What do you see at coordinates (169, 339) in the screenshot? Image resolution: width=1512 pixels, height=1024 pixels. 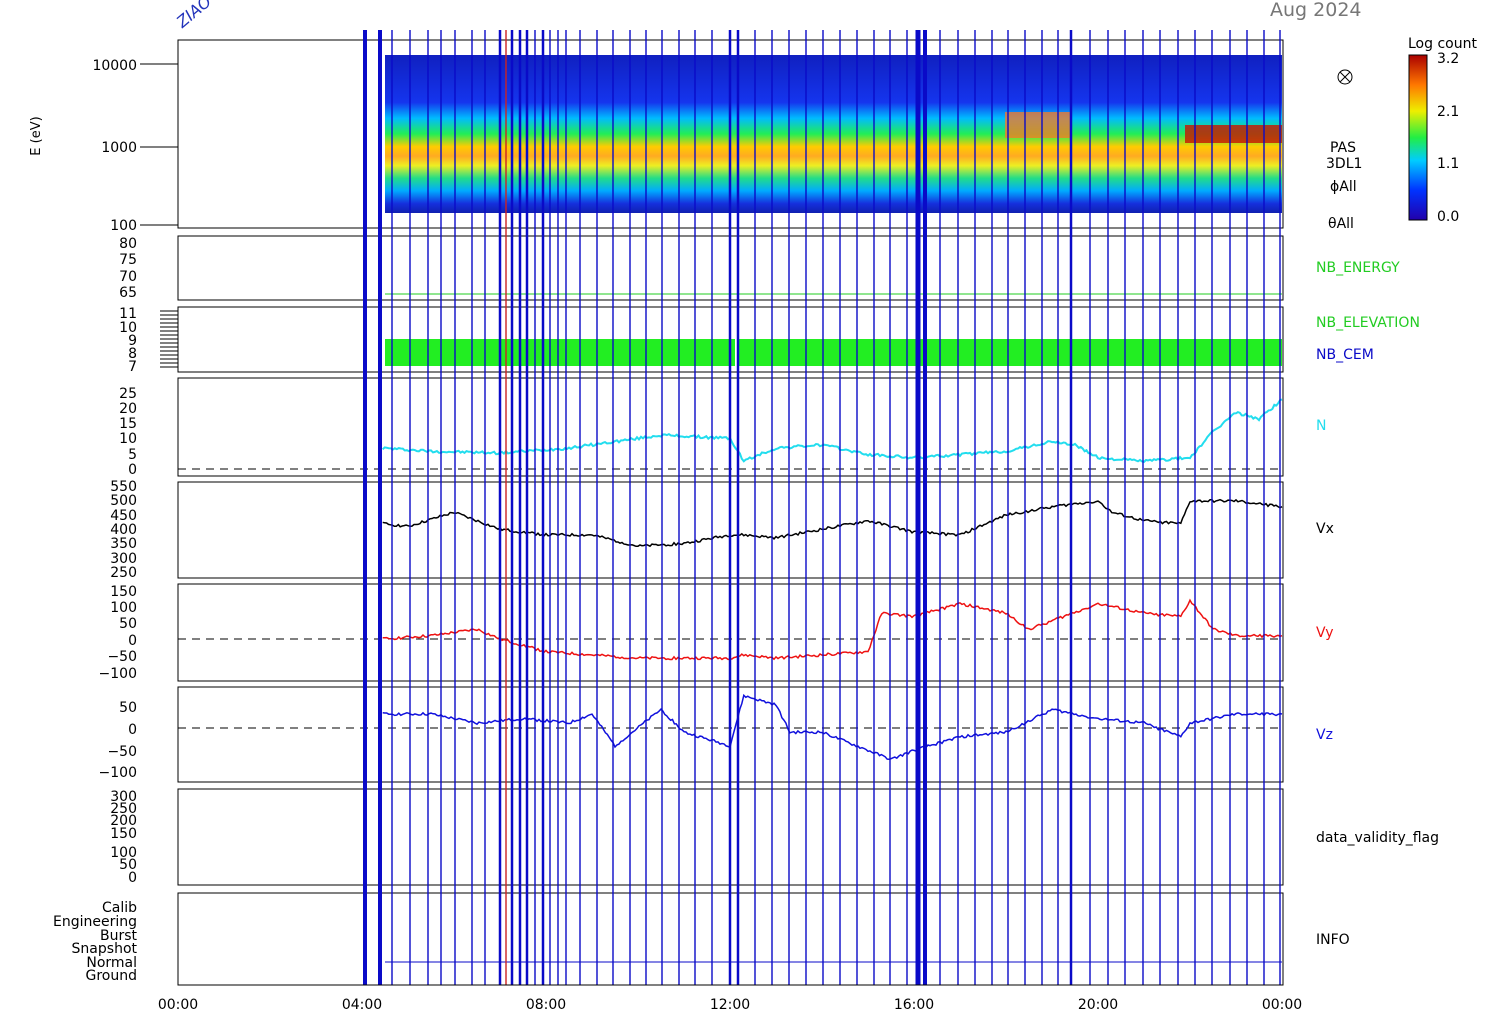 I see `nb-elevation-left-ticks` at bounding box center [169, 339].